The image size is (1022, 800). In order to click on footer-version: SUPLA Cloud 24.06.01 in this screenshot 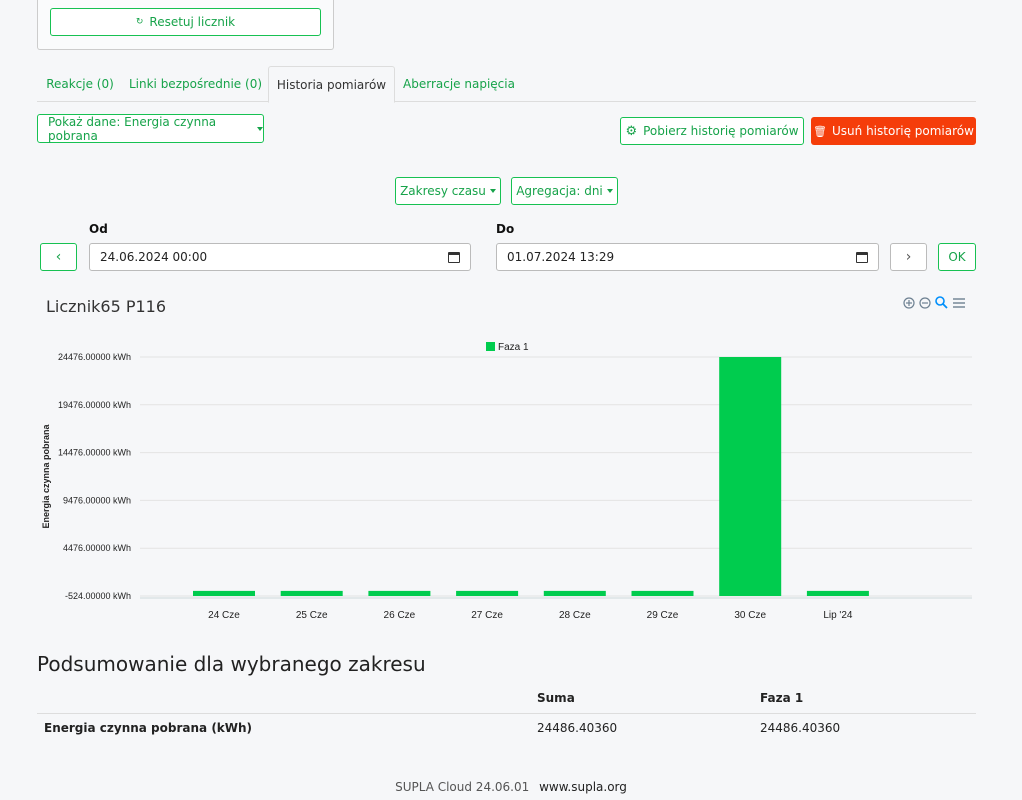, I will do `click(462, 787)`.